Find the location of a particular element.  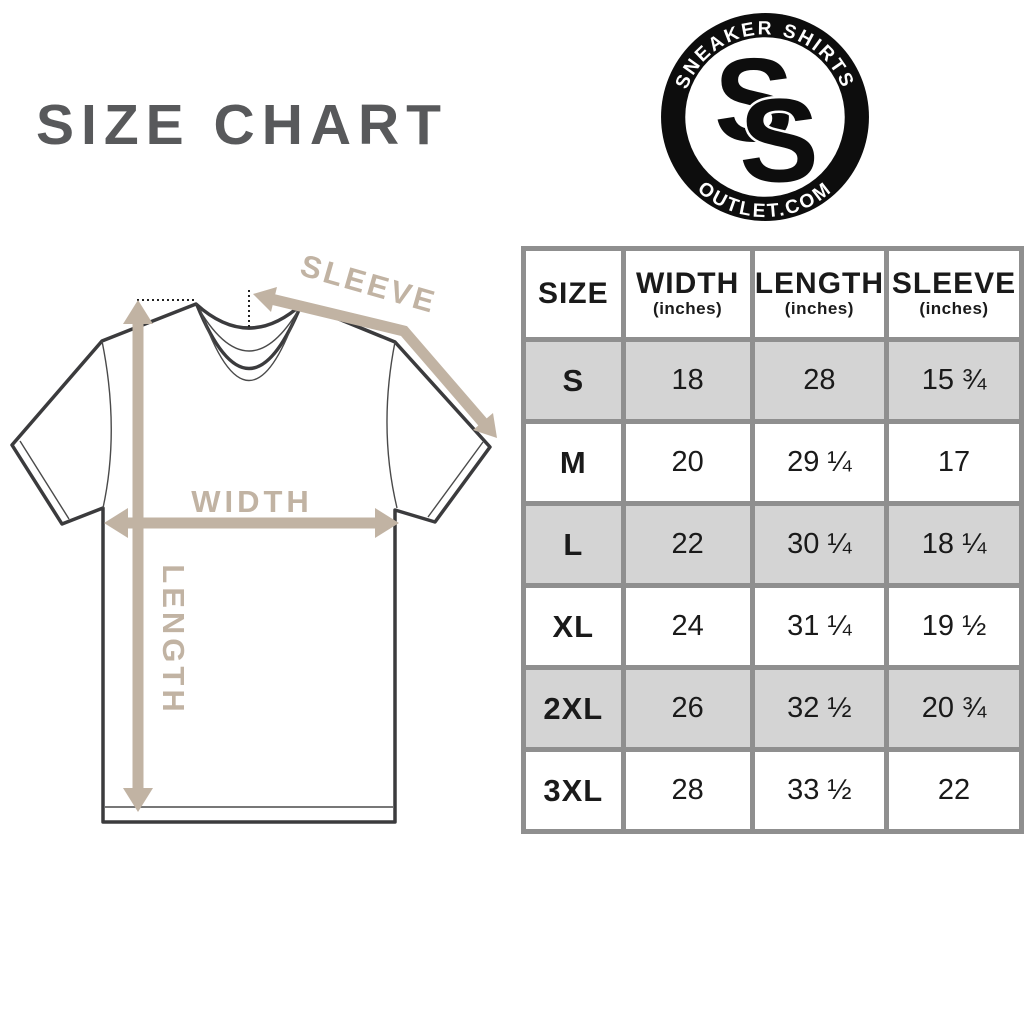

width-cell: 18 is located at coordinates (687, 380).